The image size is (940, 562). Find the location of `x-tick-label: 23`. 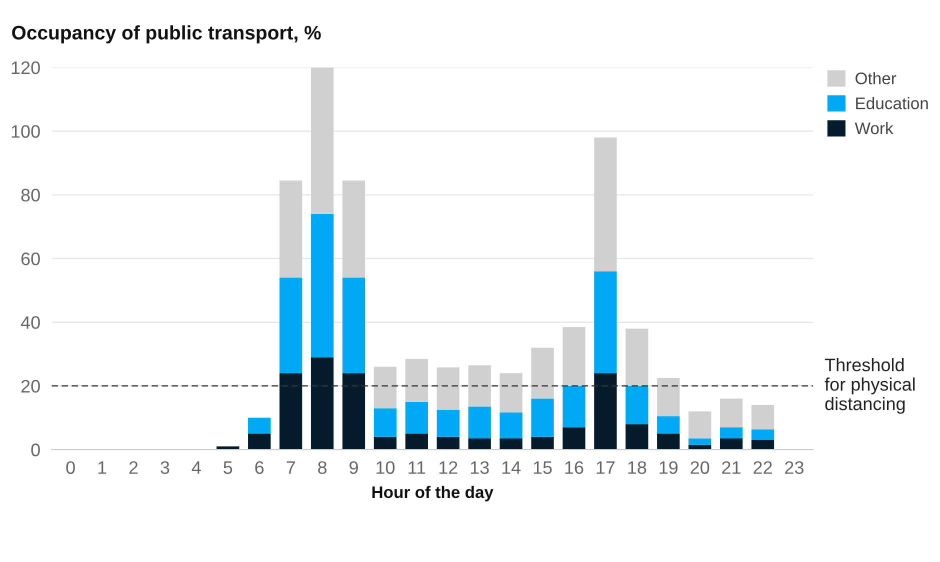

x-tick-label: 23 is located at coordinates (794, 467).